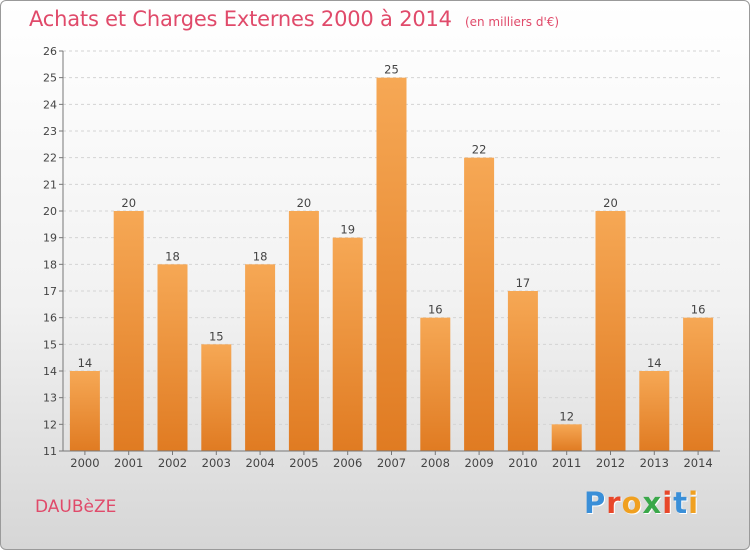 The width and height of the screenshot is (750, 550). Describe the element at coordinates (50, 344) in the screenshot. I see `y-tick-label: 15` at that location.